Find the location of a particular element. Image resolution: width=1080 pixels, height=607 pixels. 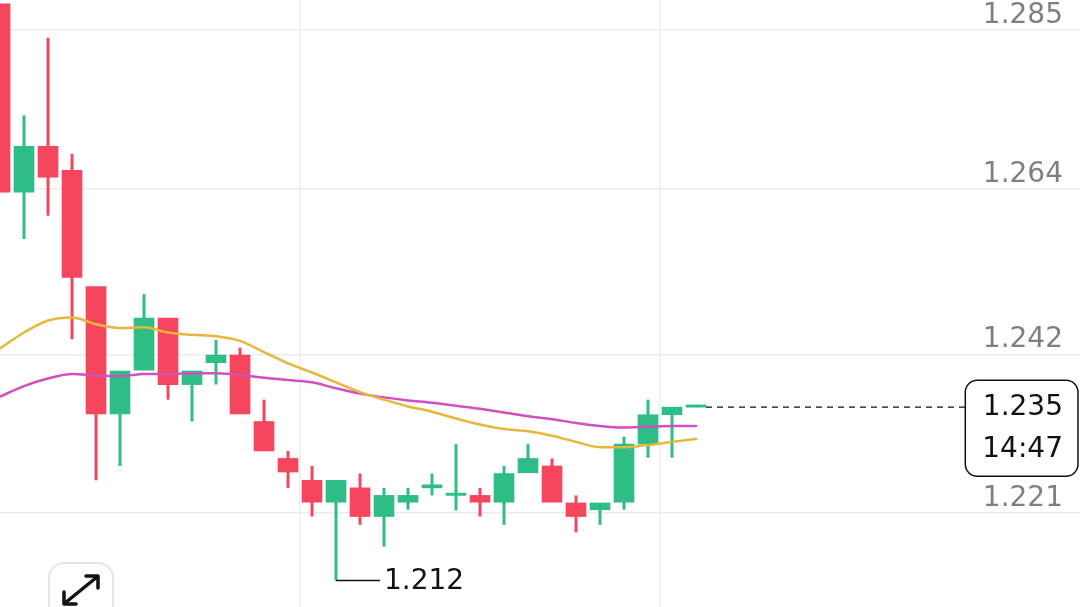

y-tick-label: 1.221 is located at coordinates (1022, 496).